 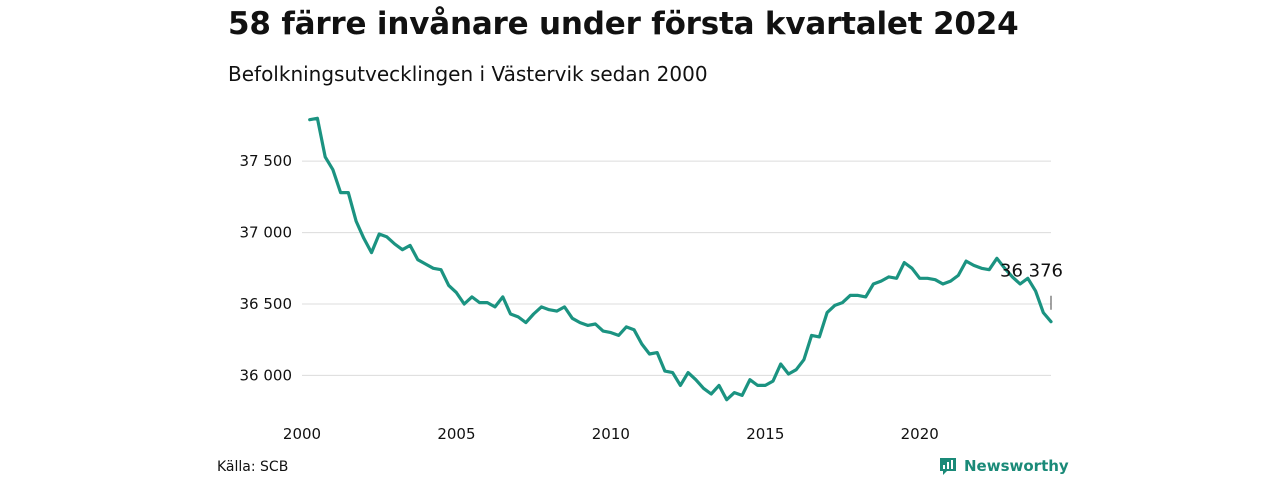 I want to click on end-annotation: 36 376, so click(x=1031, y=285).